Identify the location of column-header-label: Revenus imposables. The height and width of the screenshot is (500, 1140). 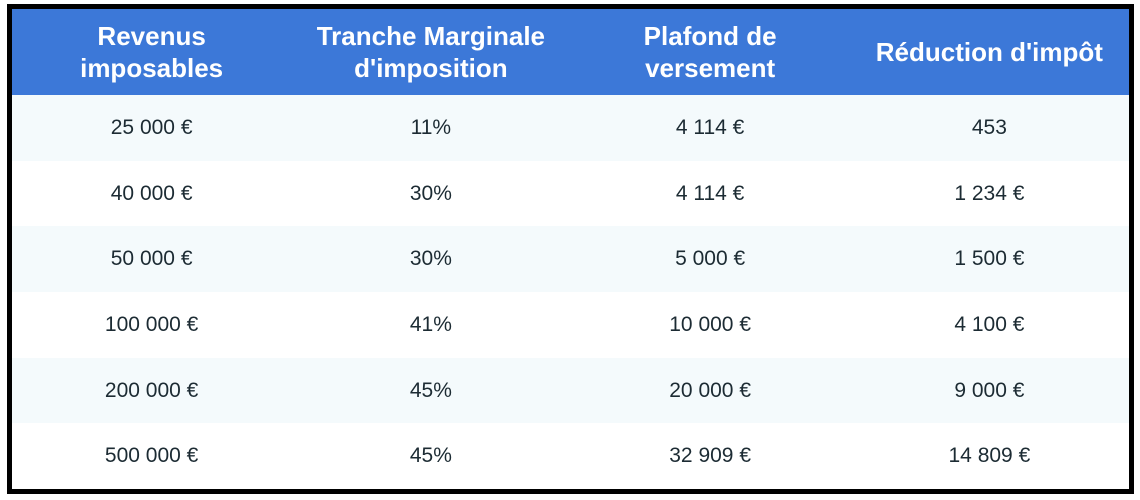
(152, 52).